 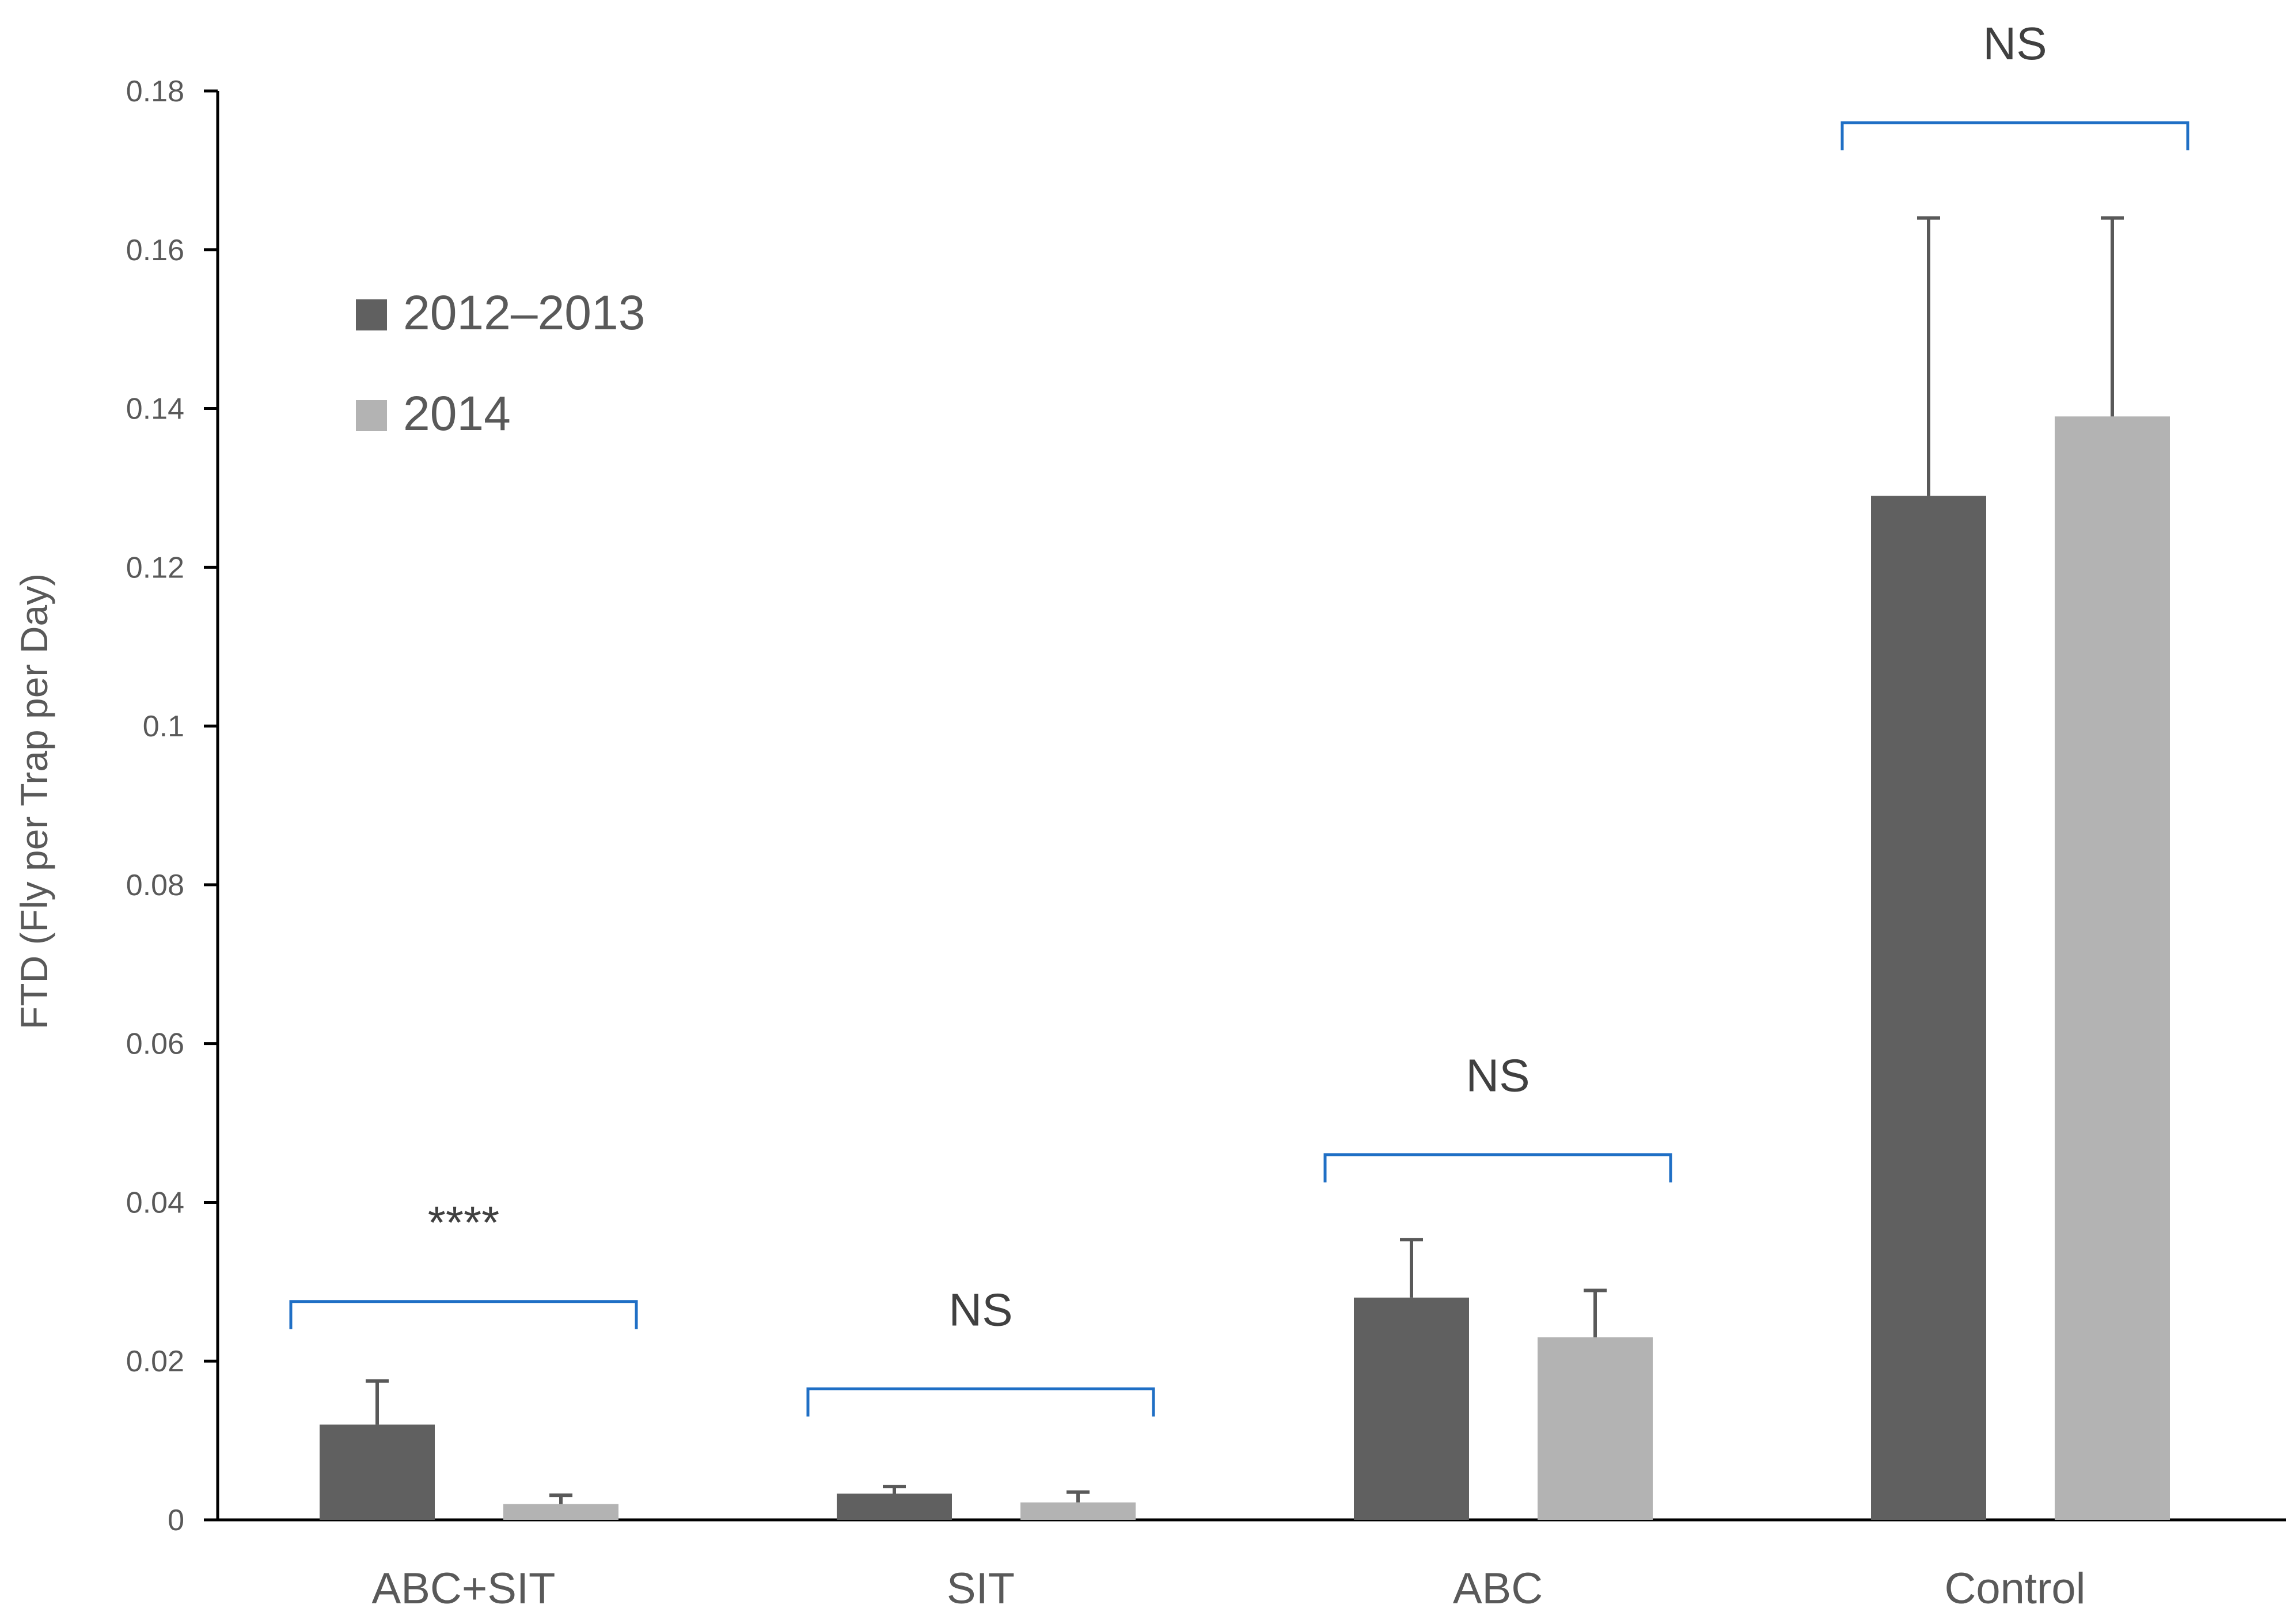 What do you see at coordinates (155, 885) in the screenshot?
I see `y-tick-label: 0.08` at bounding box center [155, 885].